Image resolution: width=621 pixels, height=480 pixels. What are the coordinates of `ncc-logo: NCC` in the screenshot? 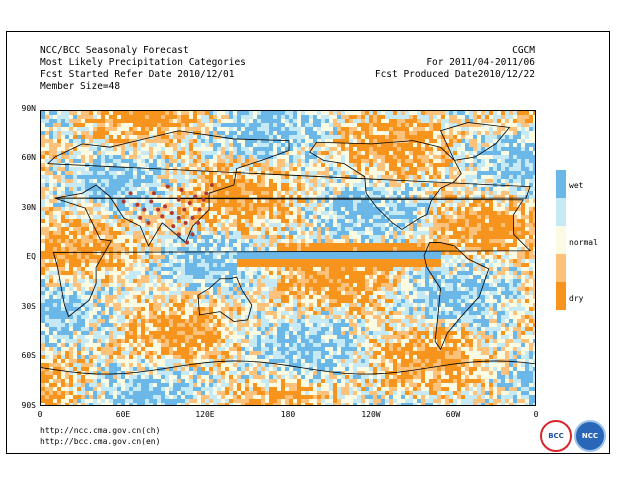 It's located at (590, 436).